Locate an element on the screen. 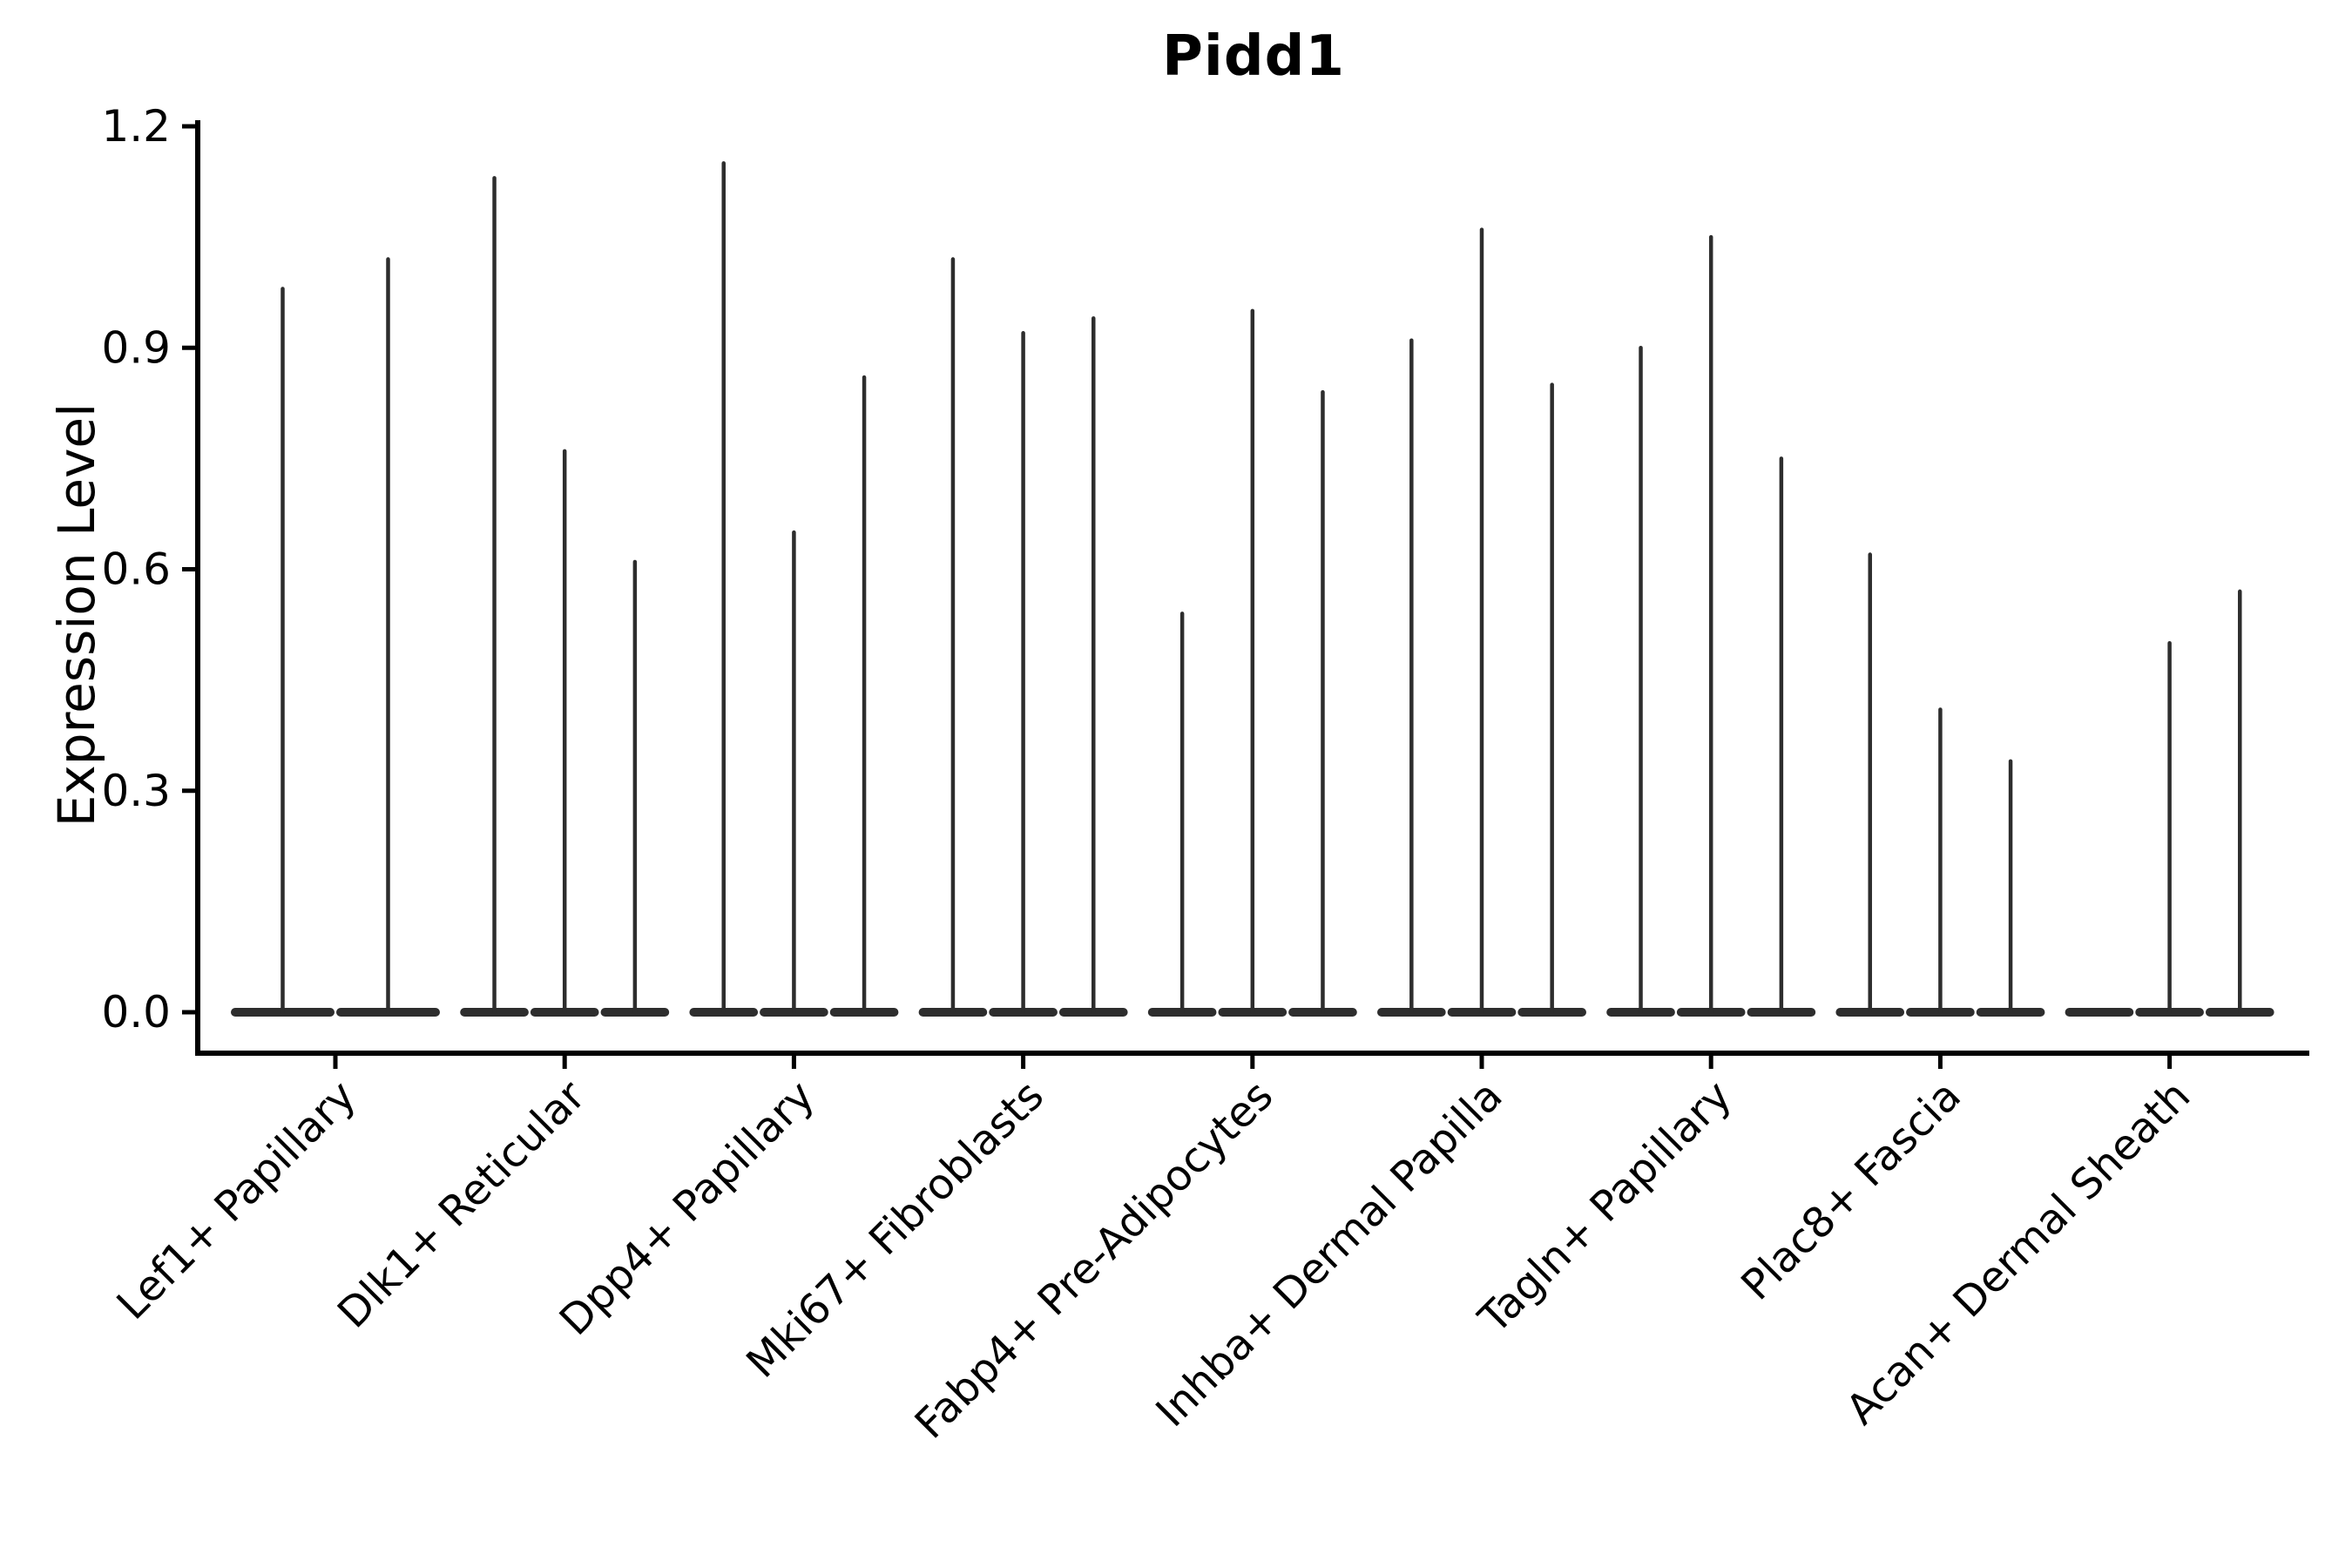 The width and height of the screenshot is (2352, 1568). y-tick-label: 0.9 is located at coordinates (136, 347).